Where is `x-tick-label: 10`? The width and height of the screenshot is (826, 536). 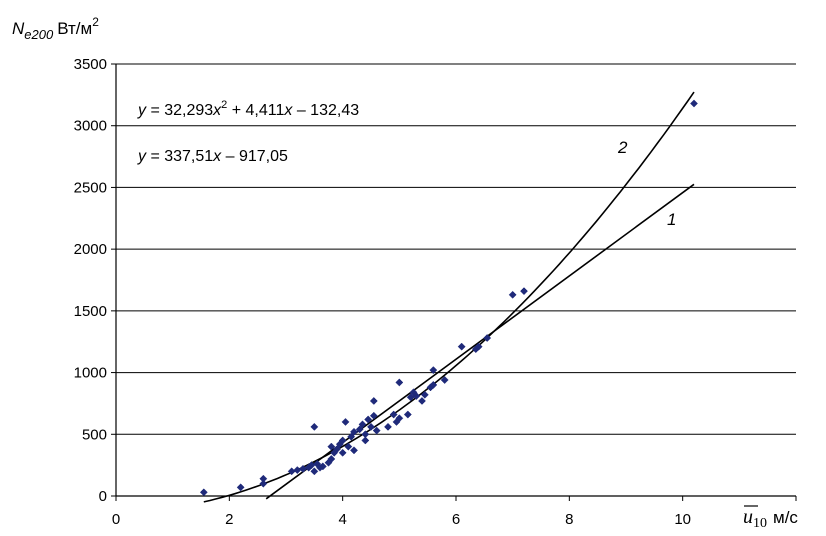 x-tick-label: 10 is located at coordinates (682, 519).